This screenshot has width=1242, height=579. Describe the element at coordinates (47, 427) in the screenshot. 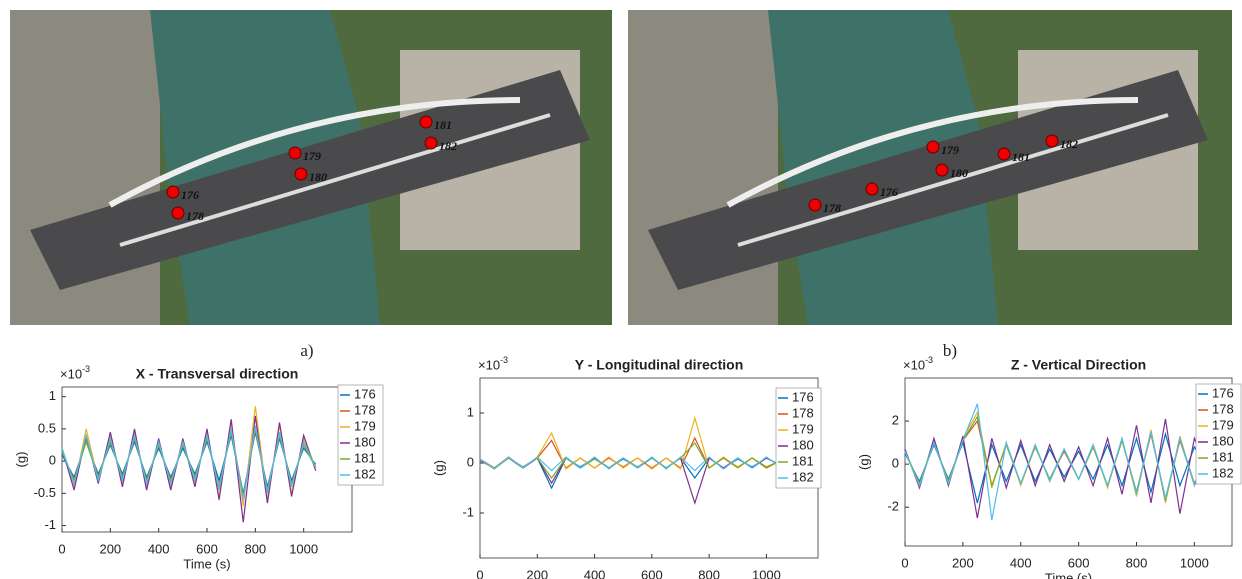

I see `y-tick-label: 0.5` at that location.